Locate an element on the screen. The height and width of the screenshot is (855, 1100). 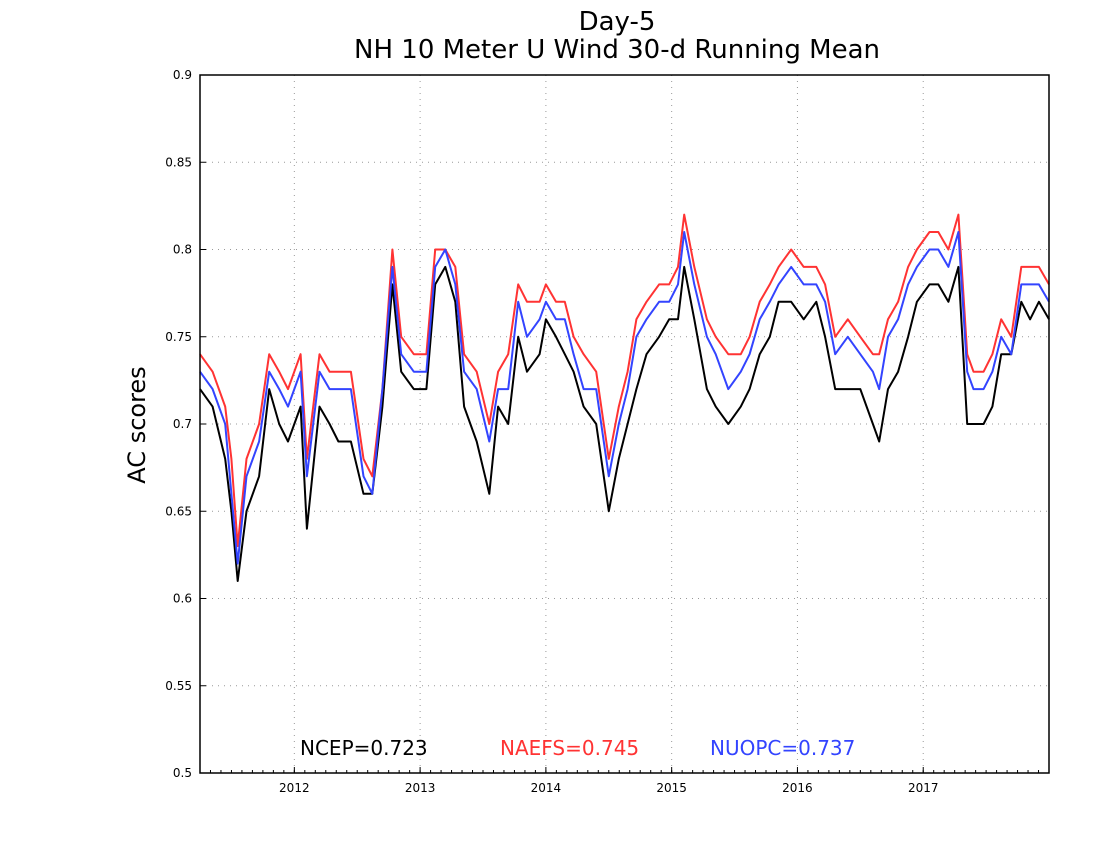
y-tick-label: 0.7 is located at coordinates (182, 424).